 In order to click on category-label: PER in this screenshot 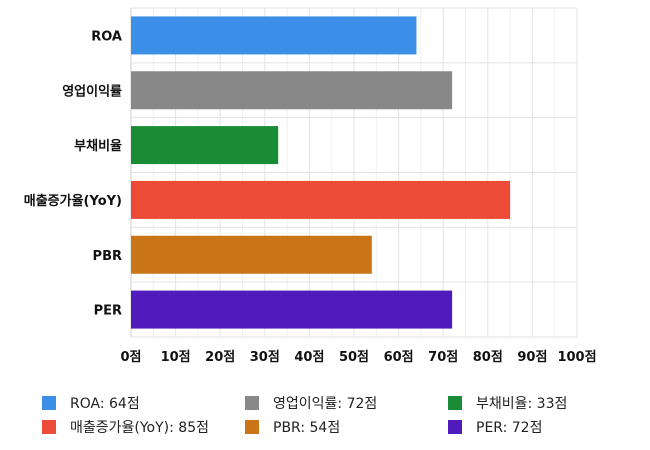, I will do `click(108, 311)`.